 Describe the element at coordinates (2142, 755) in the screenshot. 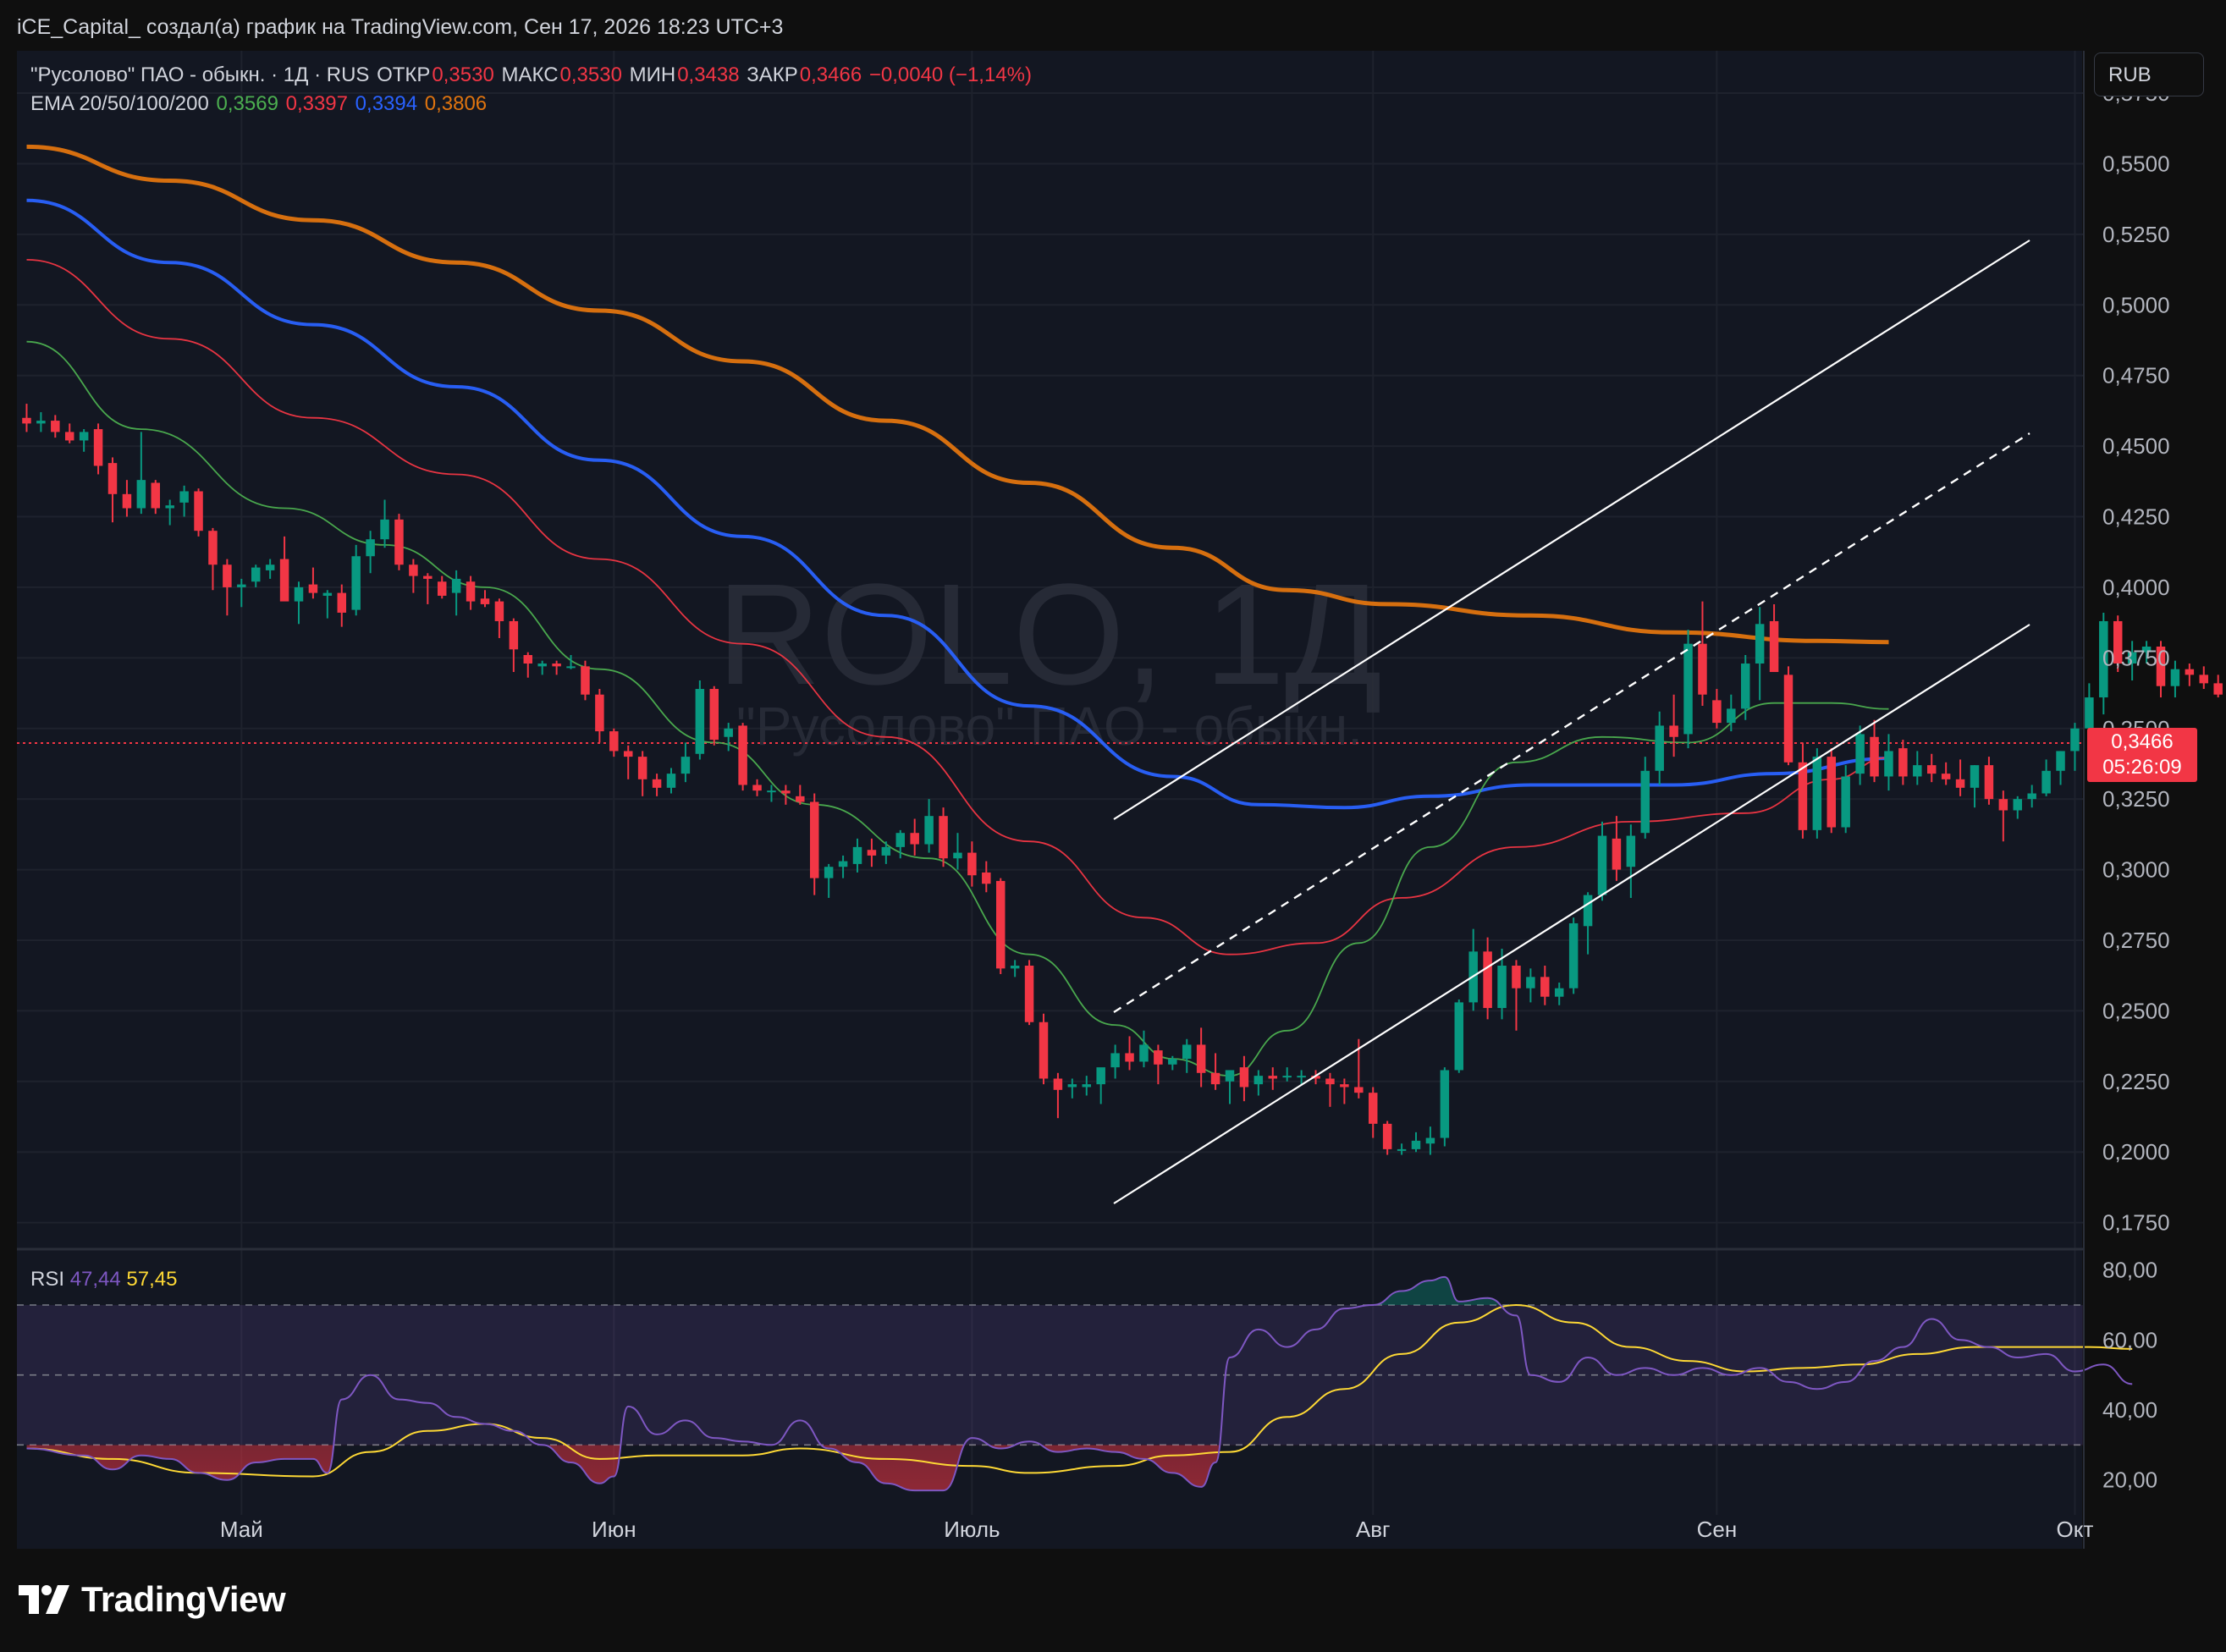

I see `last-price-tag: 0,3466 05:26:09` at that location.